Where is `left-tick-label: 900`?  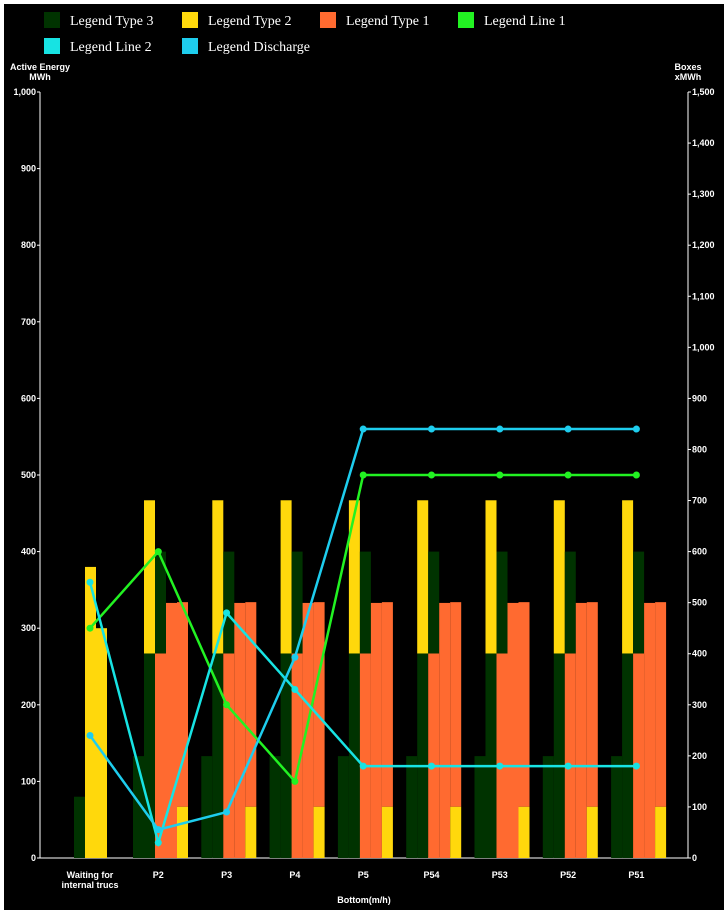 left-tick-label: 900 is located at coordinates (28, 169).